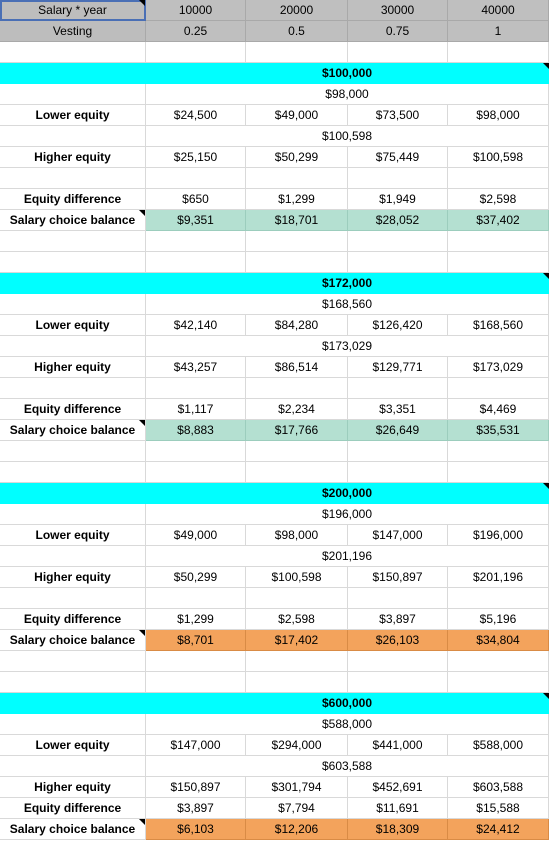  Describe the element at coordinates (196, 31) in the screenshot. I see `vesting-cell: 0.25` at that location.